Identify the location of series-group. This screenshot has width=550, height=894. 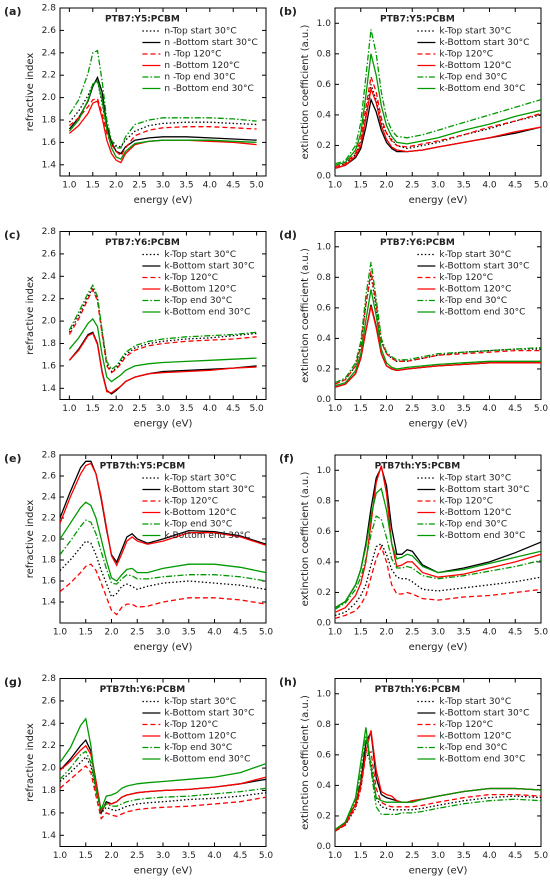
(438, 99).